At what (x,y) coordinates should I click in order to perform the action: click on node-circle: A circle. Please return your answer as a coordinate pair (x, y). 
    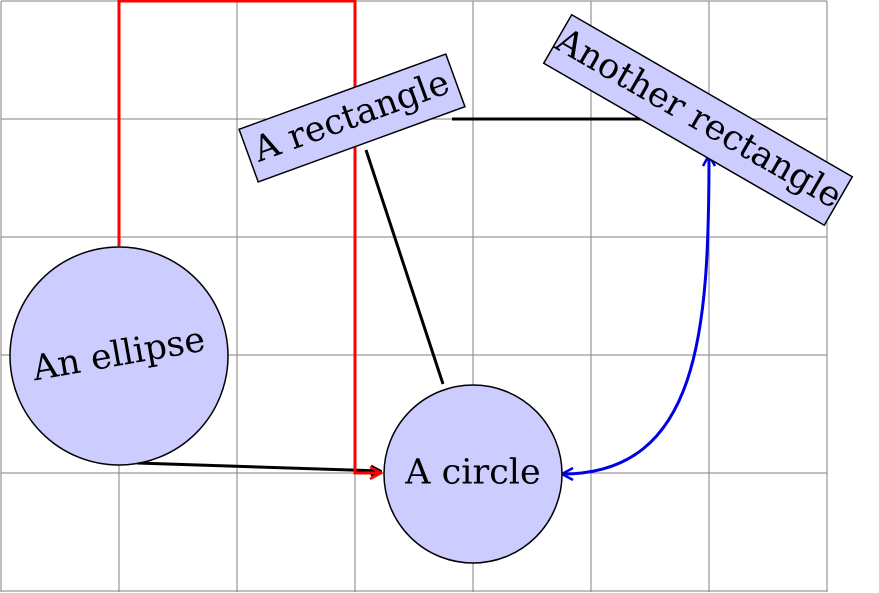
    Looking at the image, I should click on (473, 474).